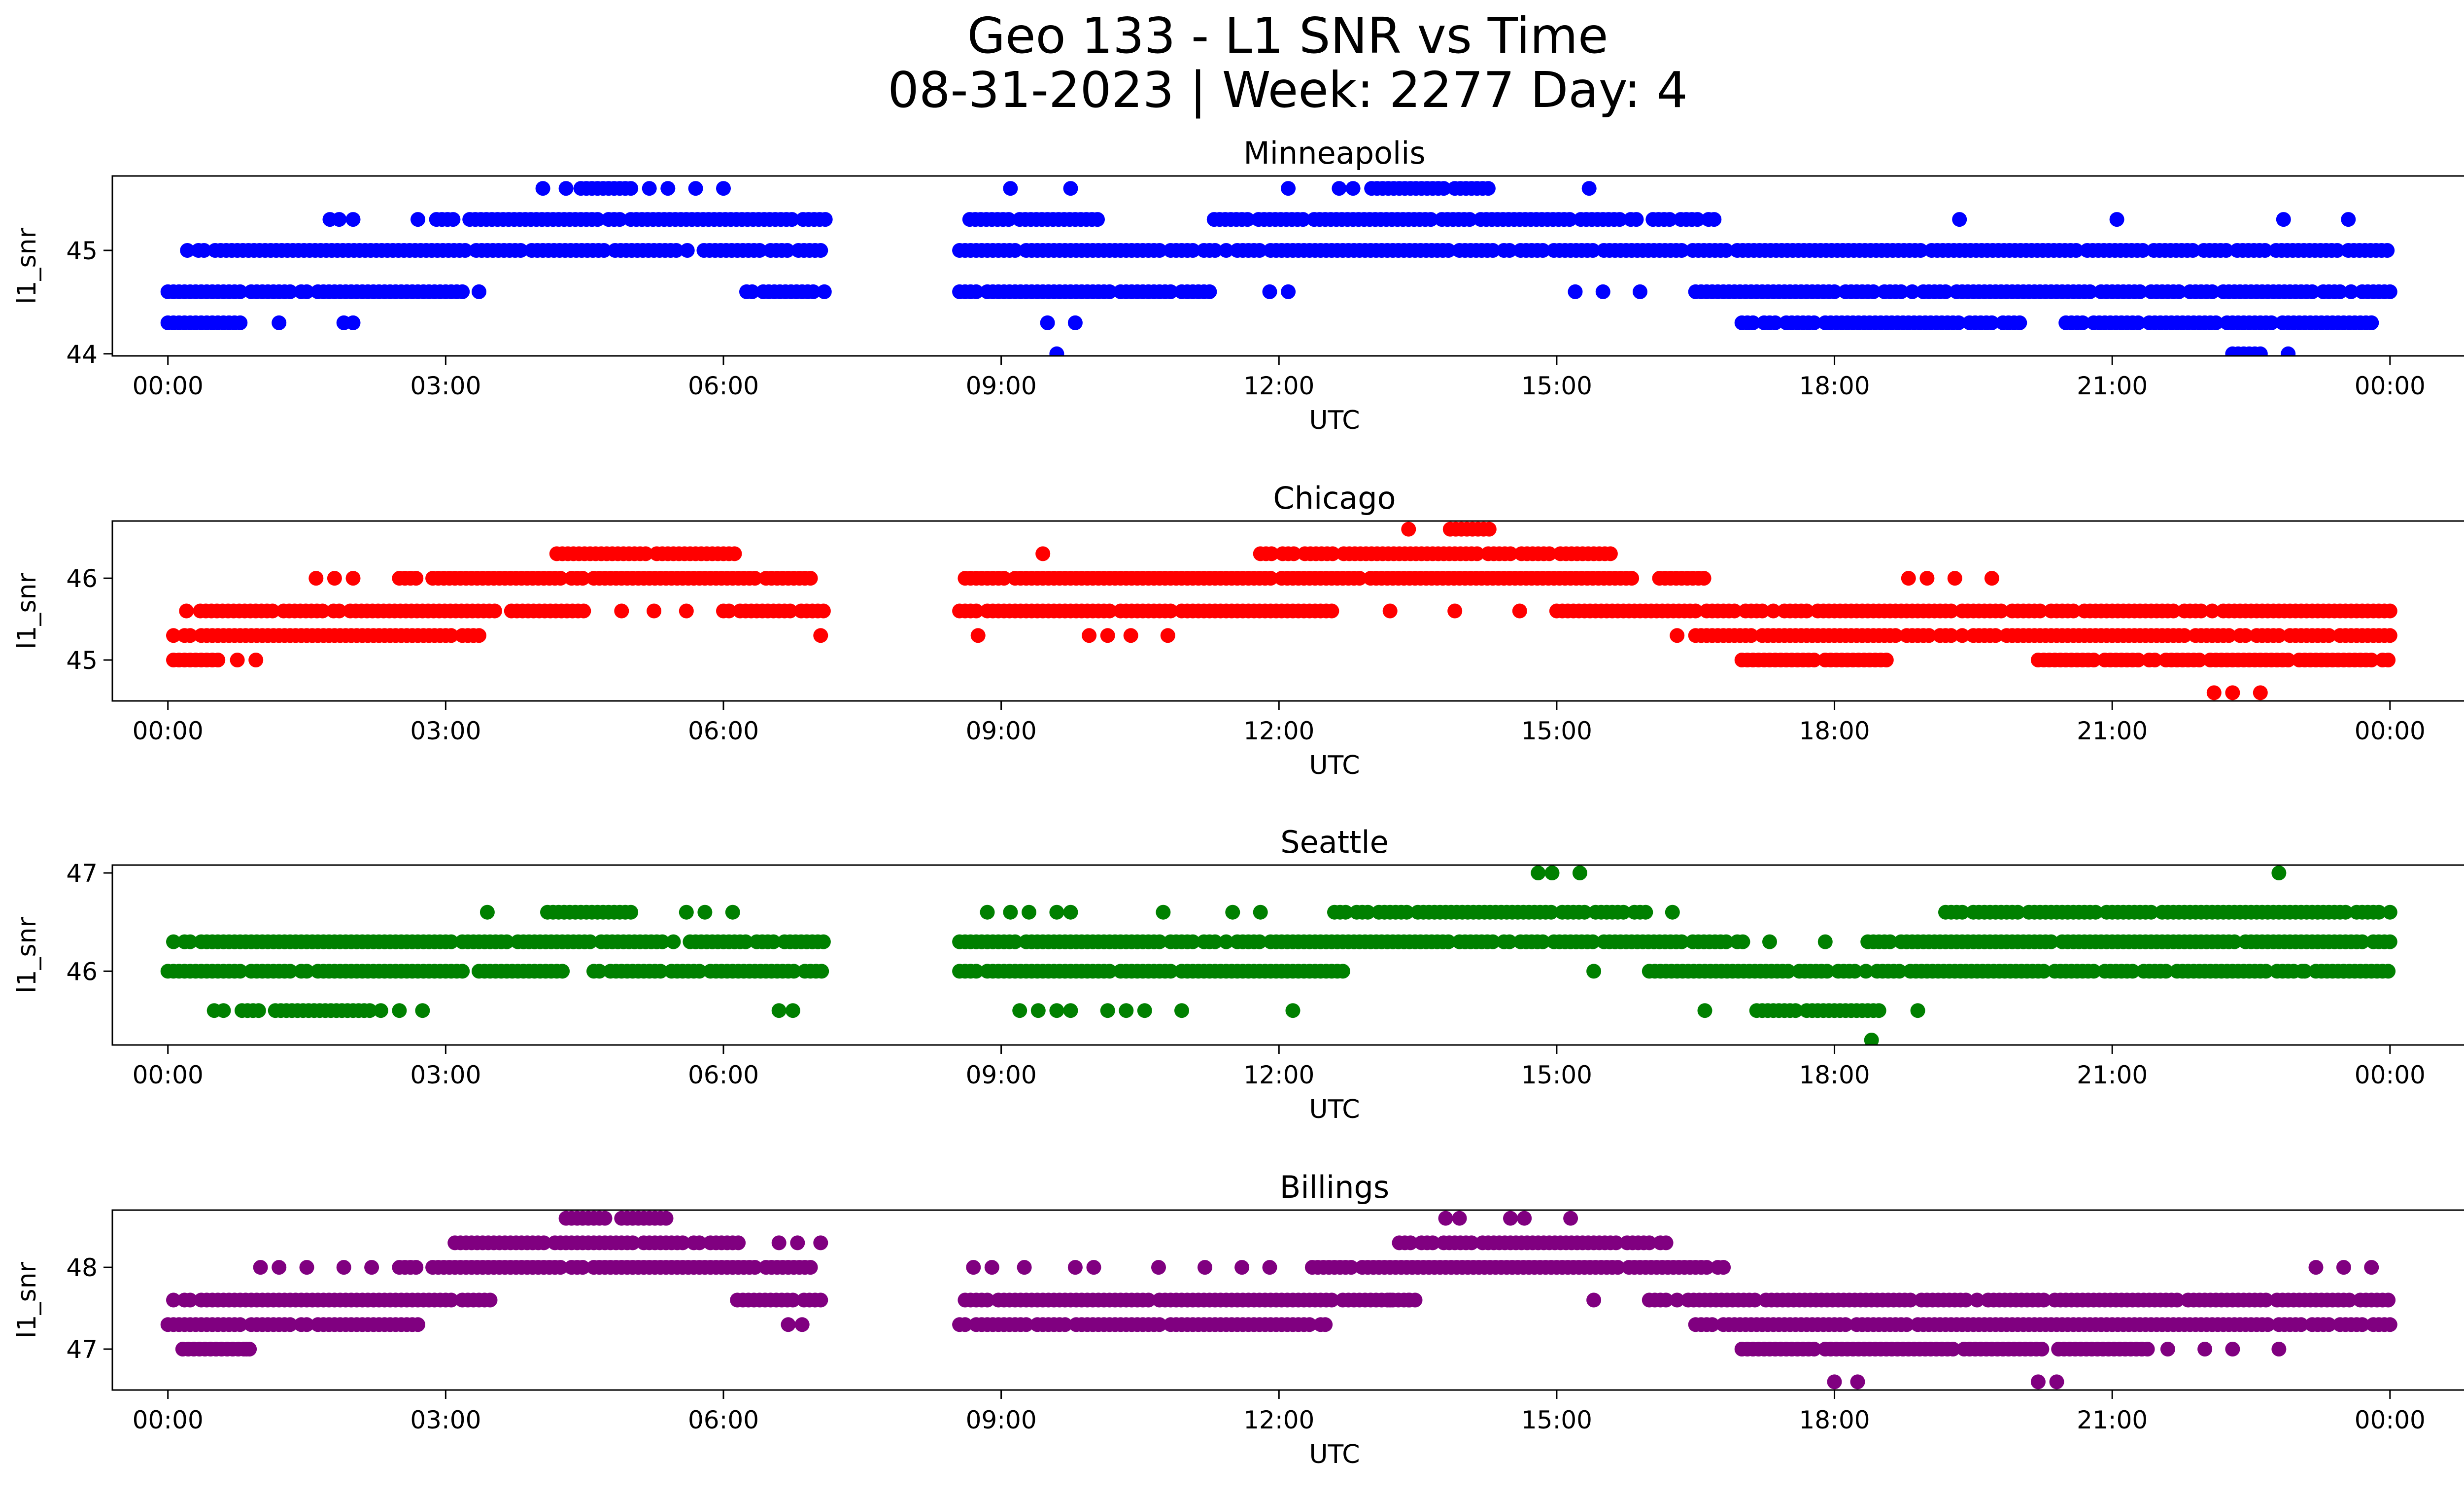 This screenshot has width=2464, height=1495. Describe the element at coordinates (82, 971) in the screenshot. I see `y-tick-label: 46` at that location.